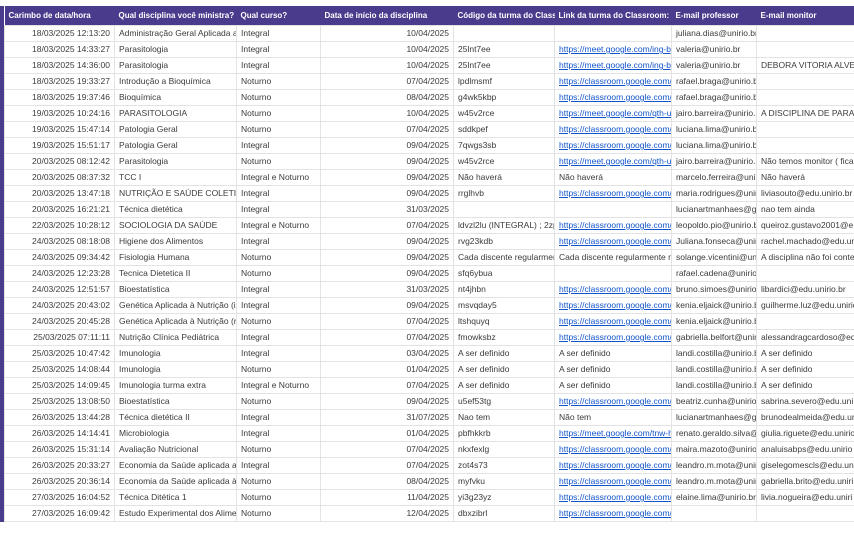  Describe the element at coordinates (714, 465) in the screenshot. I see `cell: leandro.m.mota@unirio.l` at that location.